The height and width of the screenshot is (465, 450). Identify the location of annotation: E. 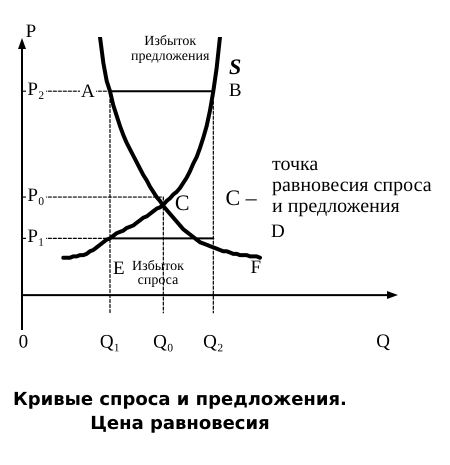
(118, 269).